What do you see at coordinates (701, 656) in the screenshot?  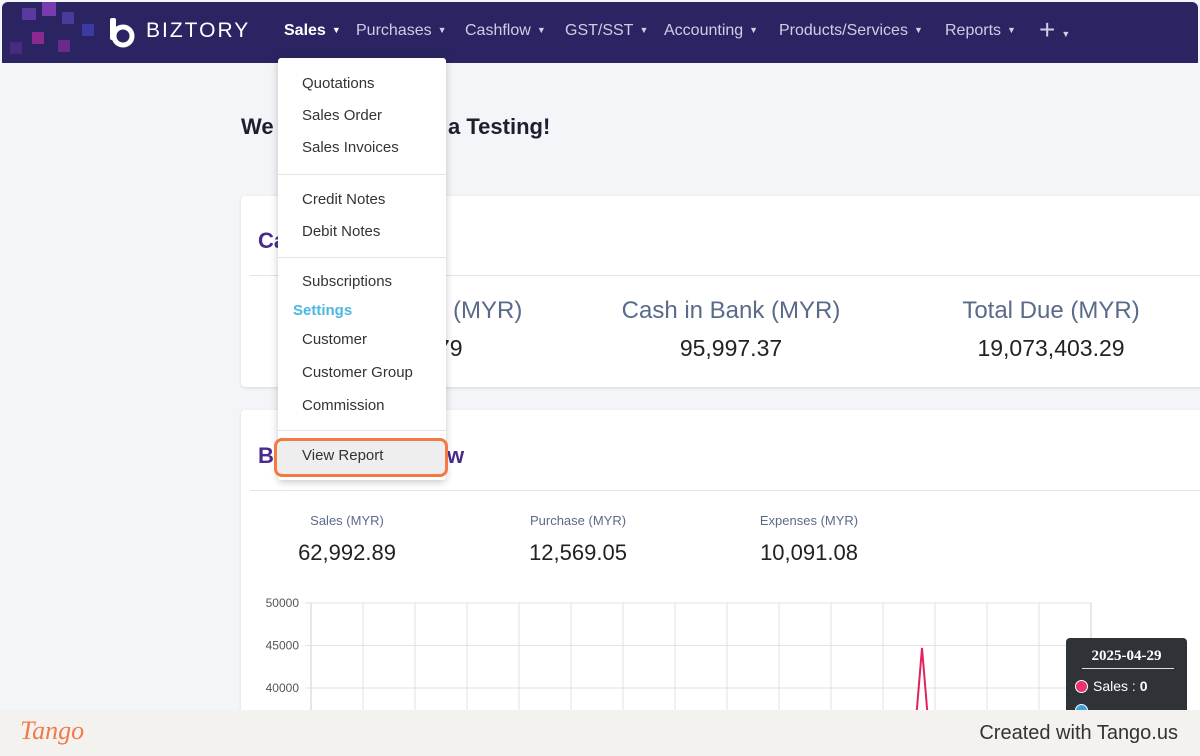 I see `plot-area` at bounding box center [701, 656].